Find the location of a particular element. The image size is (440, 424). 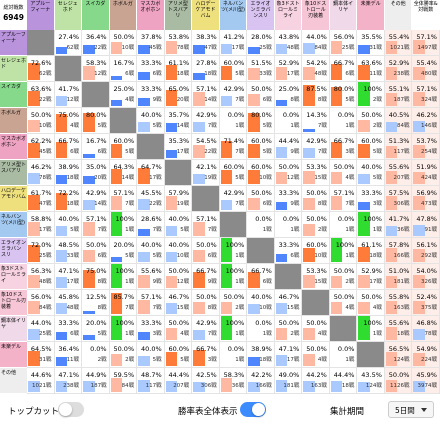

matchup-cell: 50.0% 4戦 is located at coordinates (316, 329).